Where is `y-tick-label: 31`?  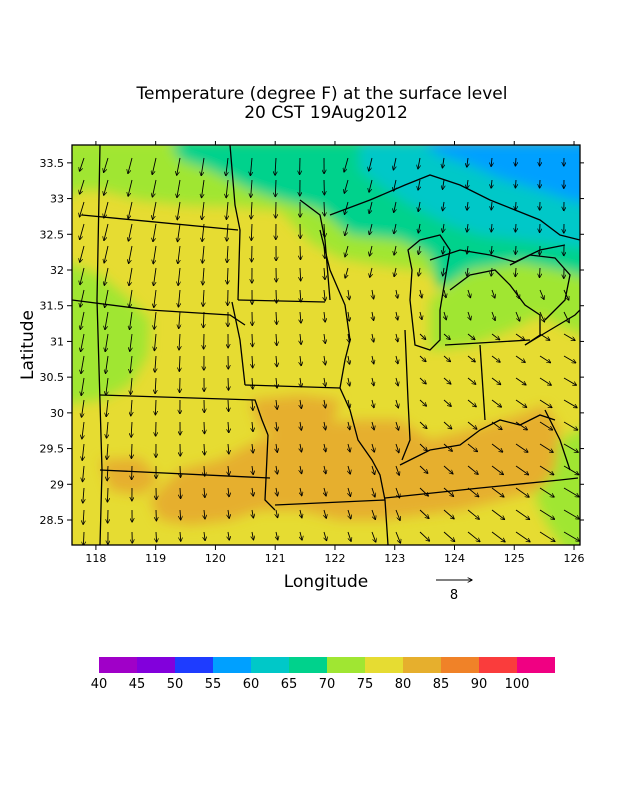
y-tick-label: 31 is located at coordinates (57, 341).